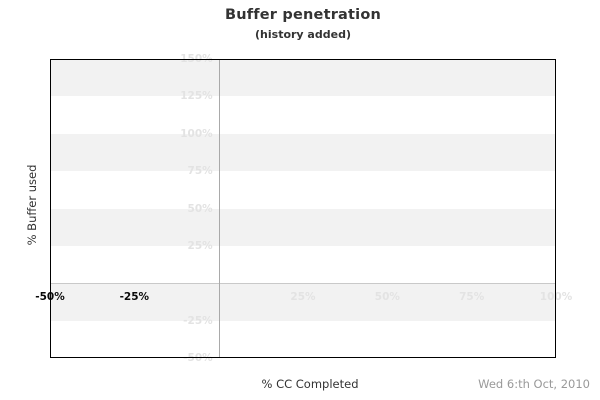  What do you see at coordinates (200, 245) in the screenshot?
I see `y-tick-label: 25%` at bounding box center [200, 245].